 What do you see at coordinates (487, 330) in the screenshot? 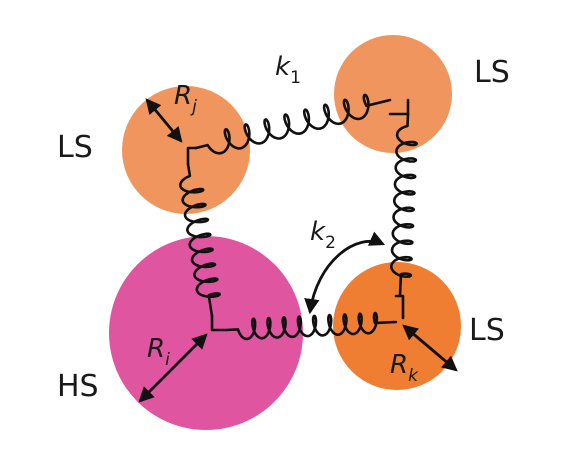
I see `label-ls-bottom-right: LS` at bounding box center [487, 330].